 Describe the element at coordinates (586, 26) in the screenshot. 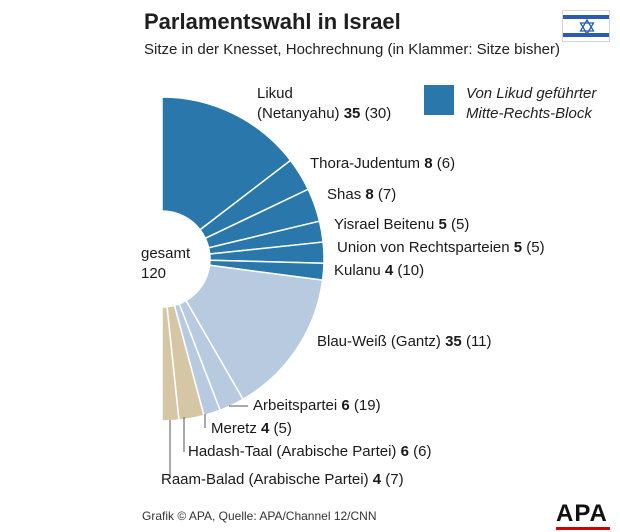

I see `israel-flag-icon` at that location.